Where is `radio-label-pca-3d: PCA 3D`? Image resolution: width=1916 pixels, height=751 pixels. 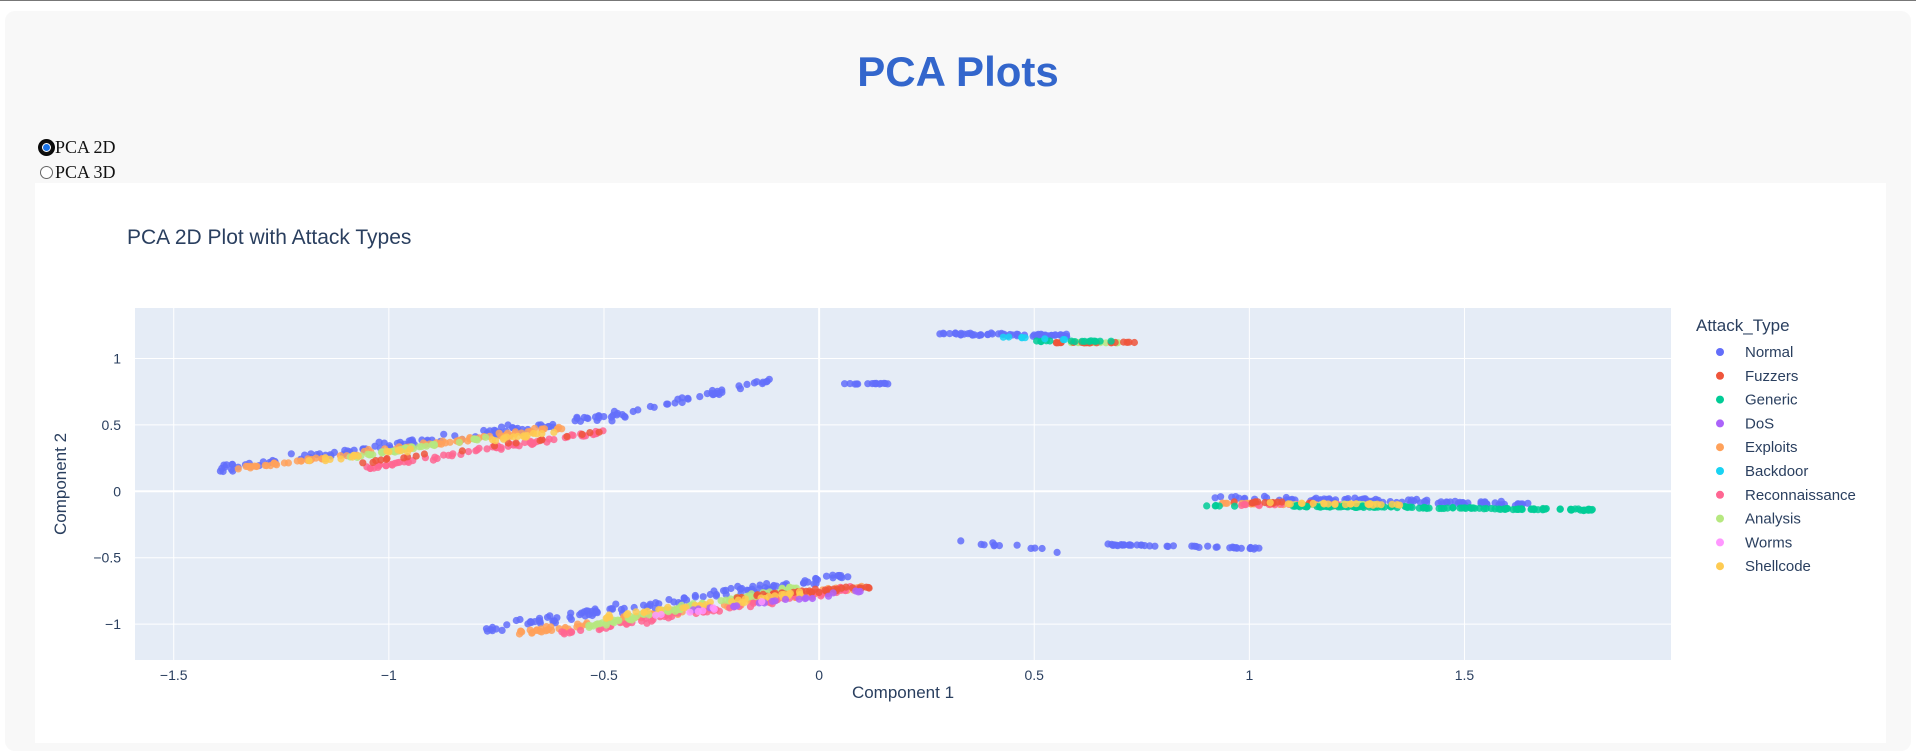
radio-label-pca-3d: PCA 3D is located at coordinates (85, 172).